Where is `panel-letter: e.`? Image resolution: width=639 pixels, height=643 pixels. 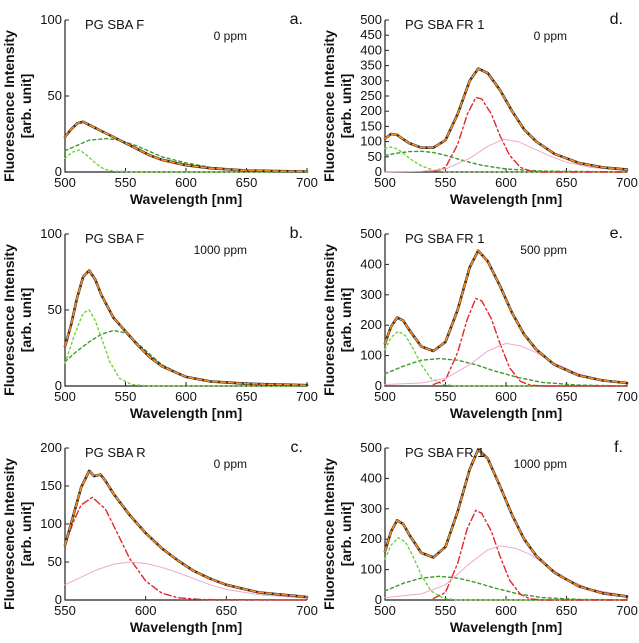 panel-letter: e. is located at coordinates (616, 233).